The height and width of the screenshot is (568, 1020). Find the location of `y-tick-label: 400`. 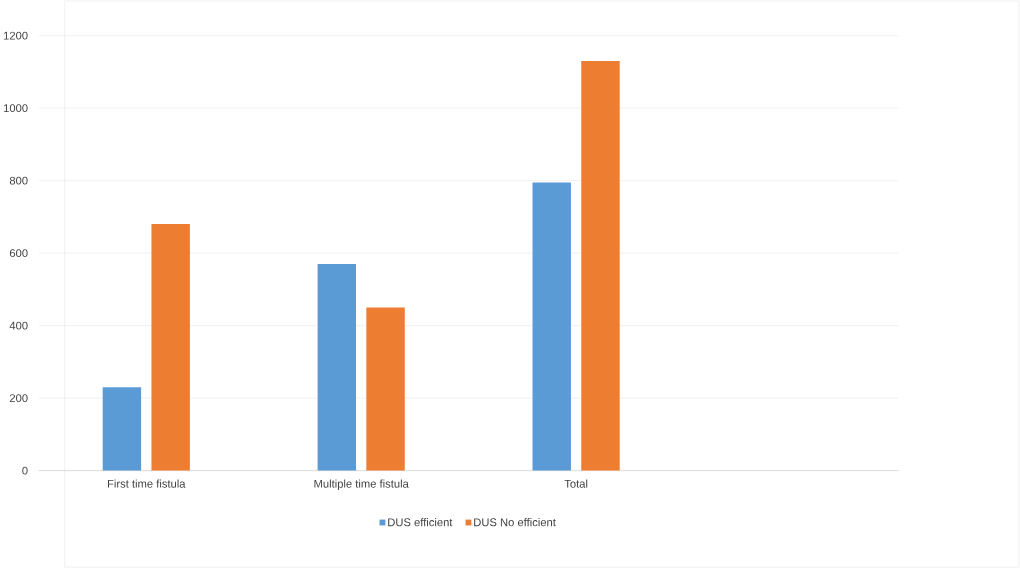

y-tick-label: 400 is located at coordinates (18, 325).